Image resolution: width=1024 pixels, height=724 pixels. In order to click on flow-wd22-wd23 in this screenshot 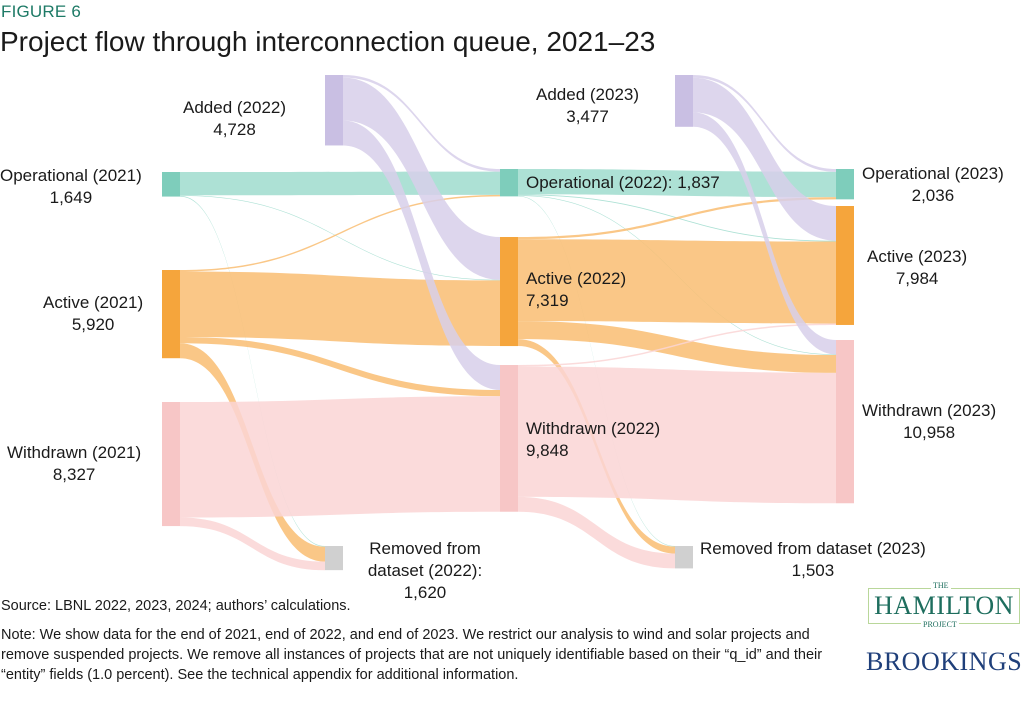, I will do `click(677, 435)`.